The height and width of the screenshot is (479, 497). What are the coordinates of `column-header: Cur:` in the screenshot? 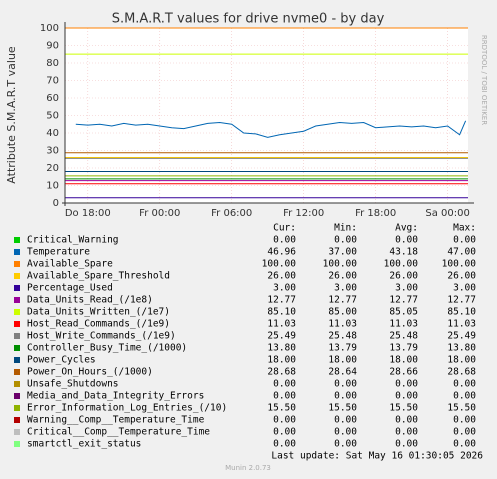 It's located at (284, 228).